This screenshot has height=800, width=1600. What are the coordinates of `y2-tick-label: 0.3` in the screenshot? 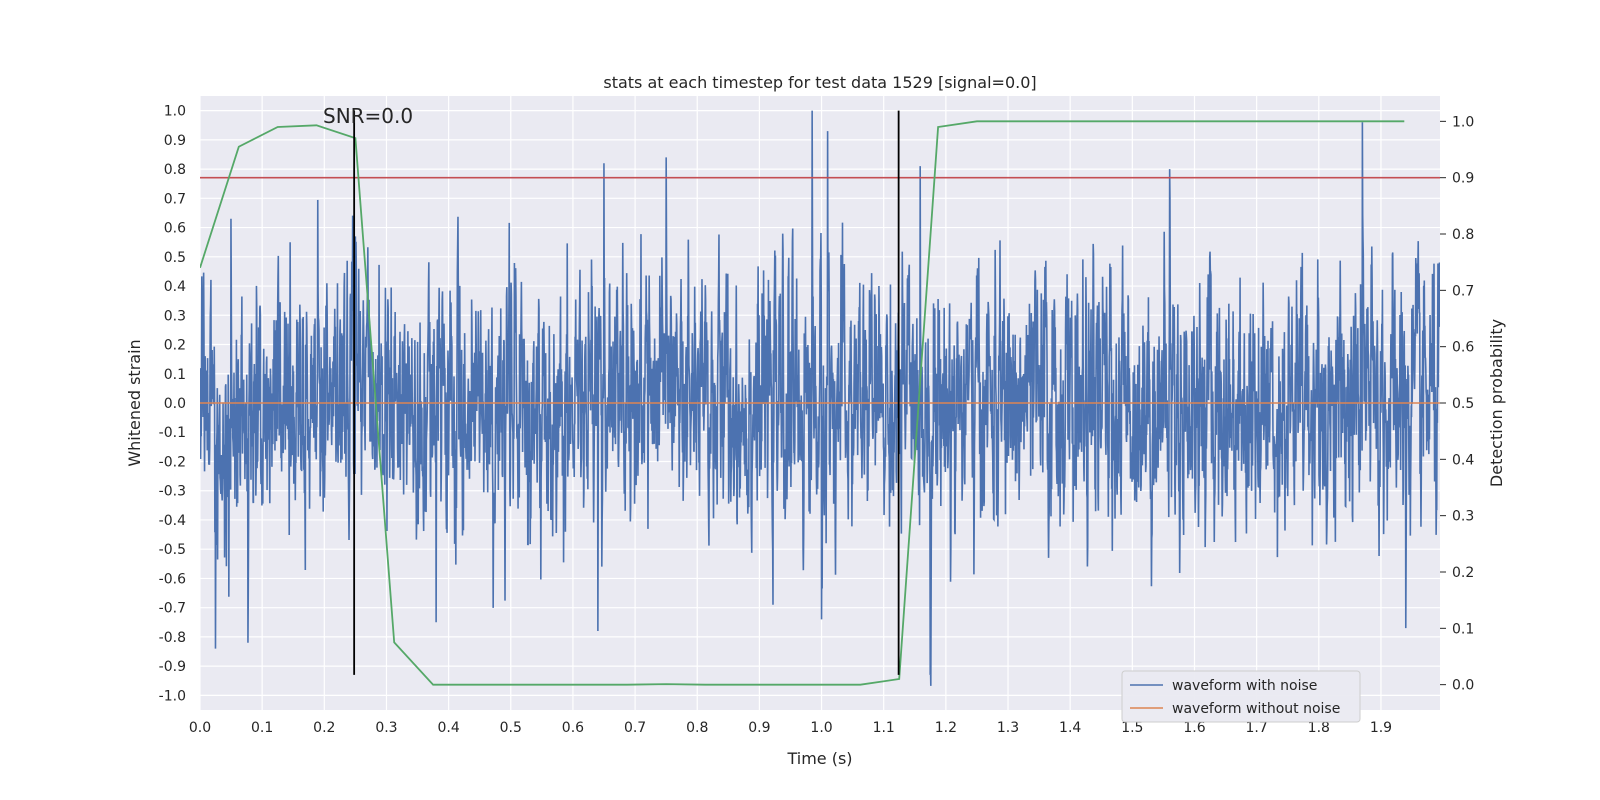 It's located at (1463, 517).